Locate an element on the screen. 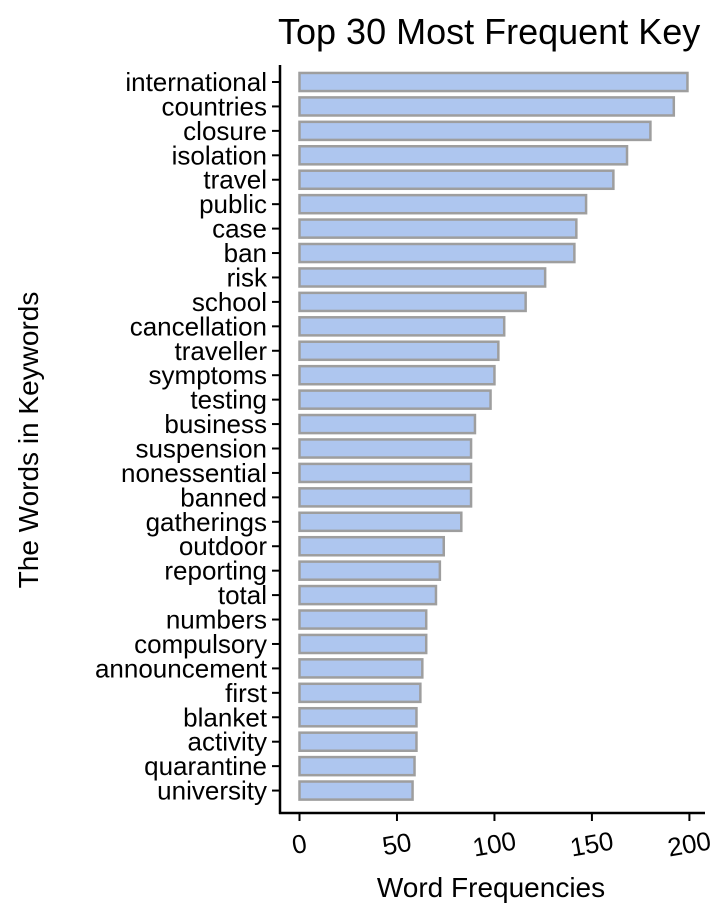  bar-numbers is located at coordinates (363, 619).